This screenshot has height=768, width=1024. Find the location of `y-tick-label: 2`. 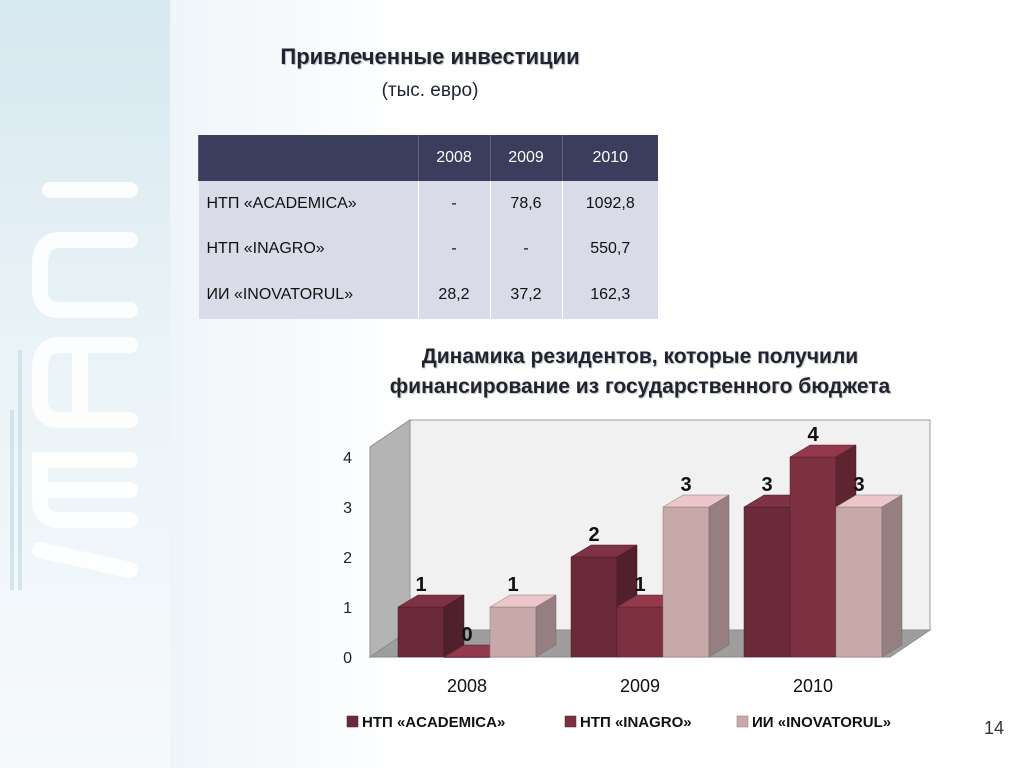

y-tick-label: 2 is located at coordinates (347, 558).